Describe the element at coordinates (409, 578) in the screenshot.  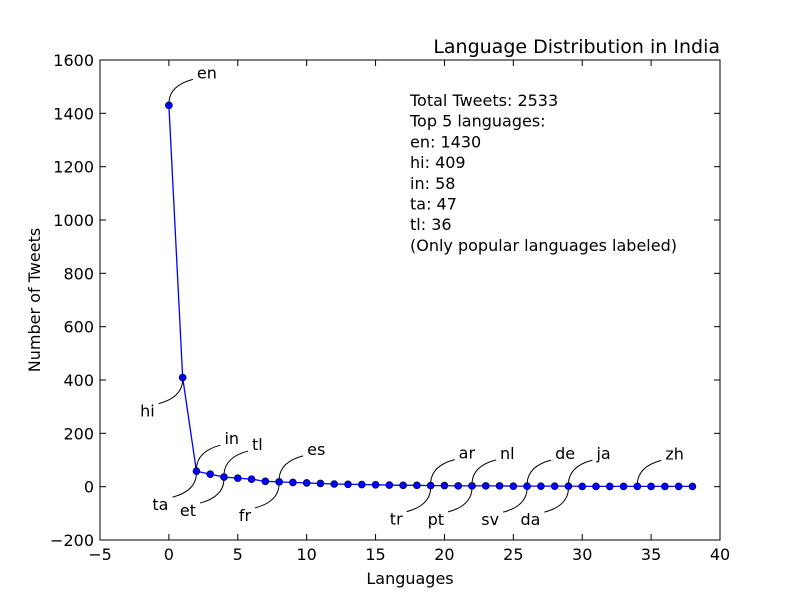
I see `x-axis-label: Languages` at that location.